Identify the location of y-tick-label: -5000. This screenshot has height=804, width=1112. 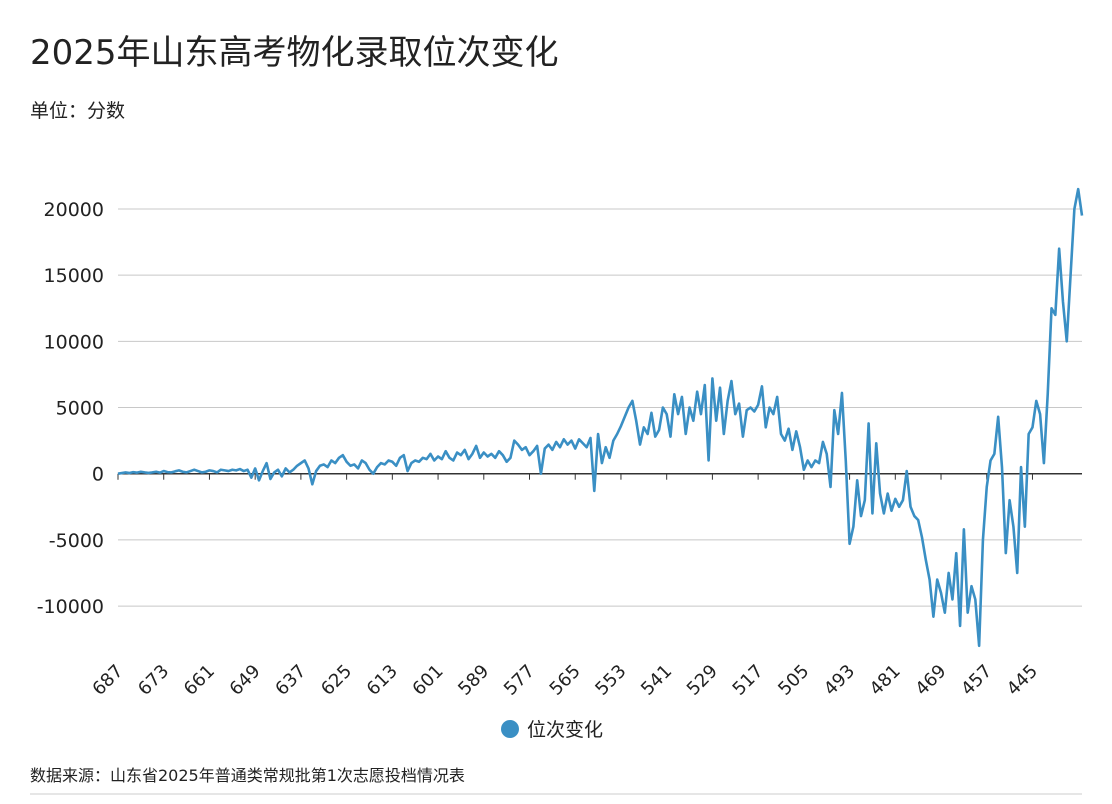
(76, 541).